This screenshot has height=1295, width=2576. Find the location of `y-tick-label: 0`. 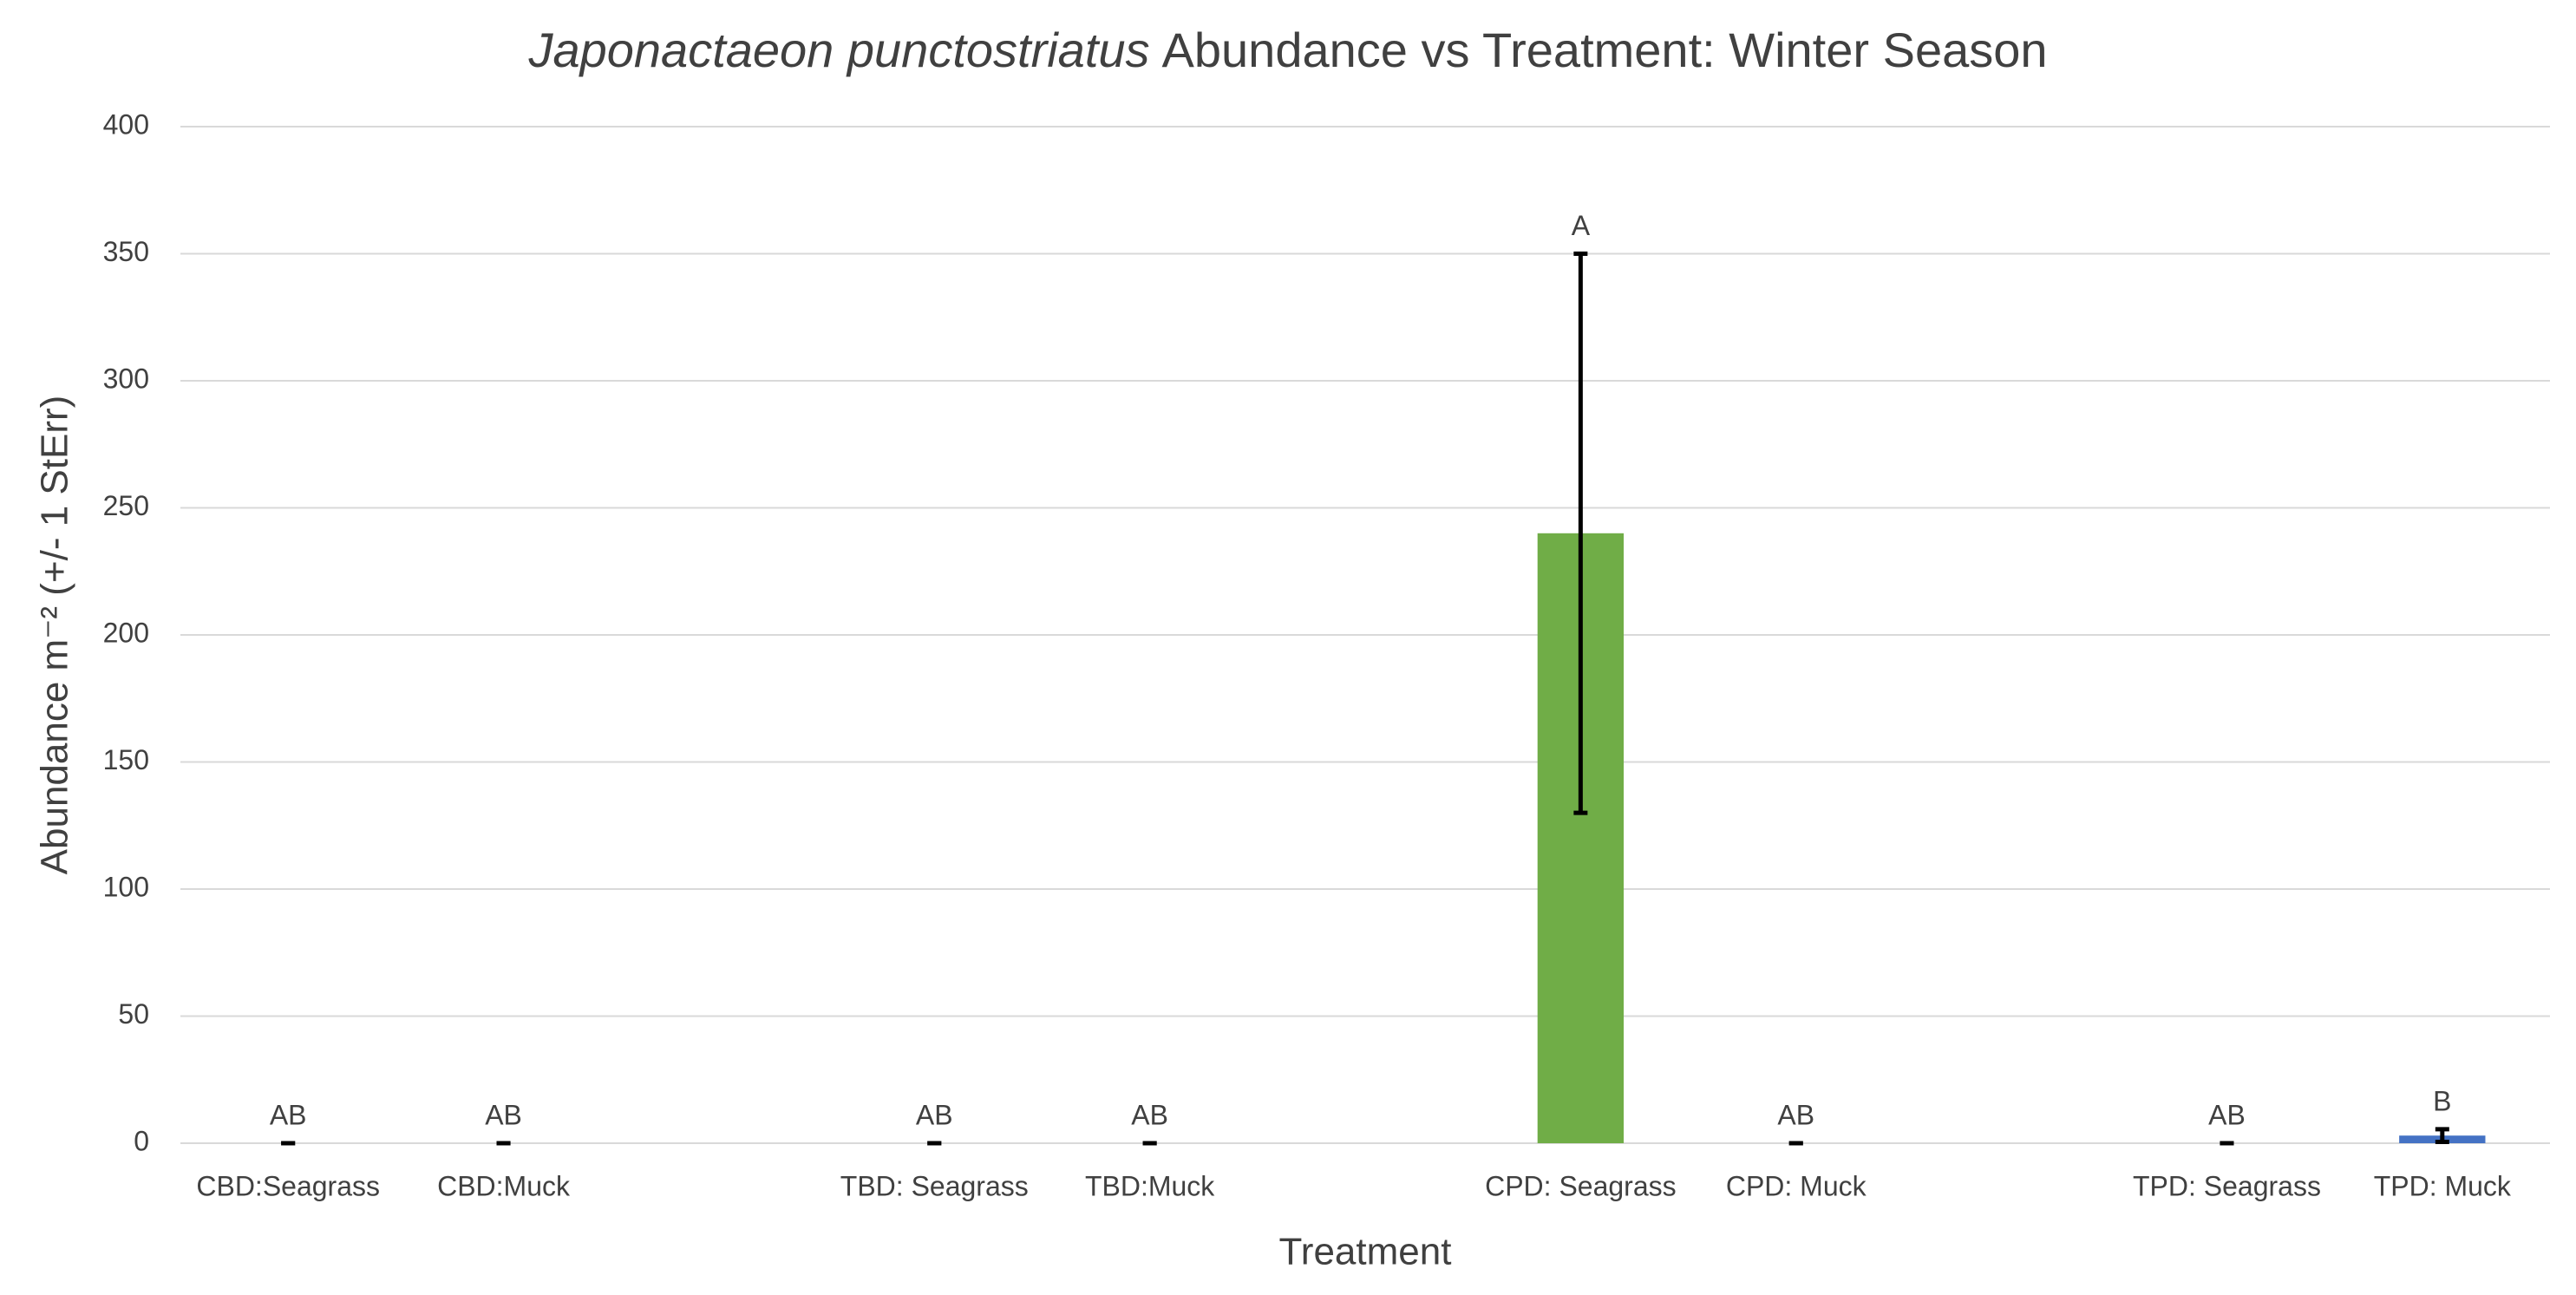

y-tick-label: 0 is located at coordinates (141, 1140).